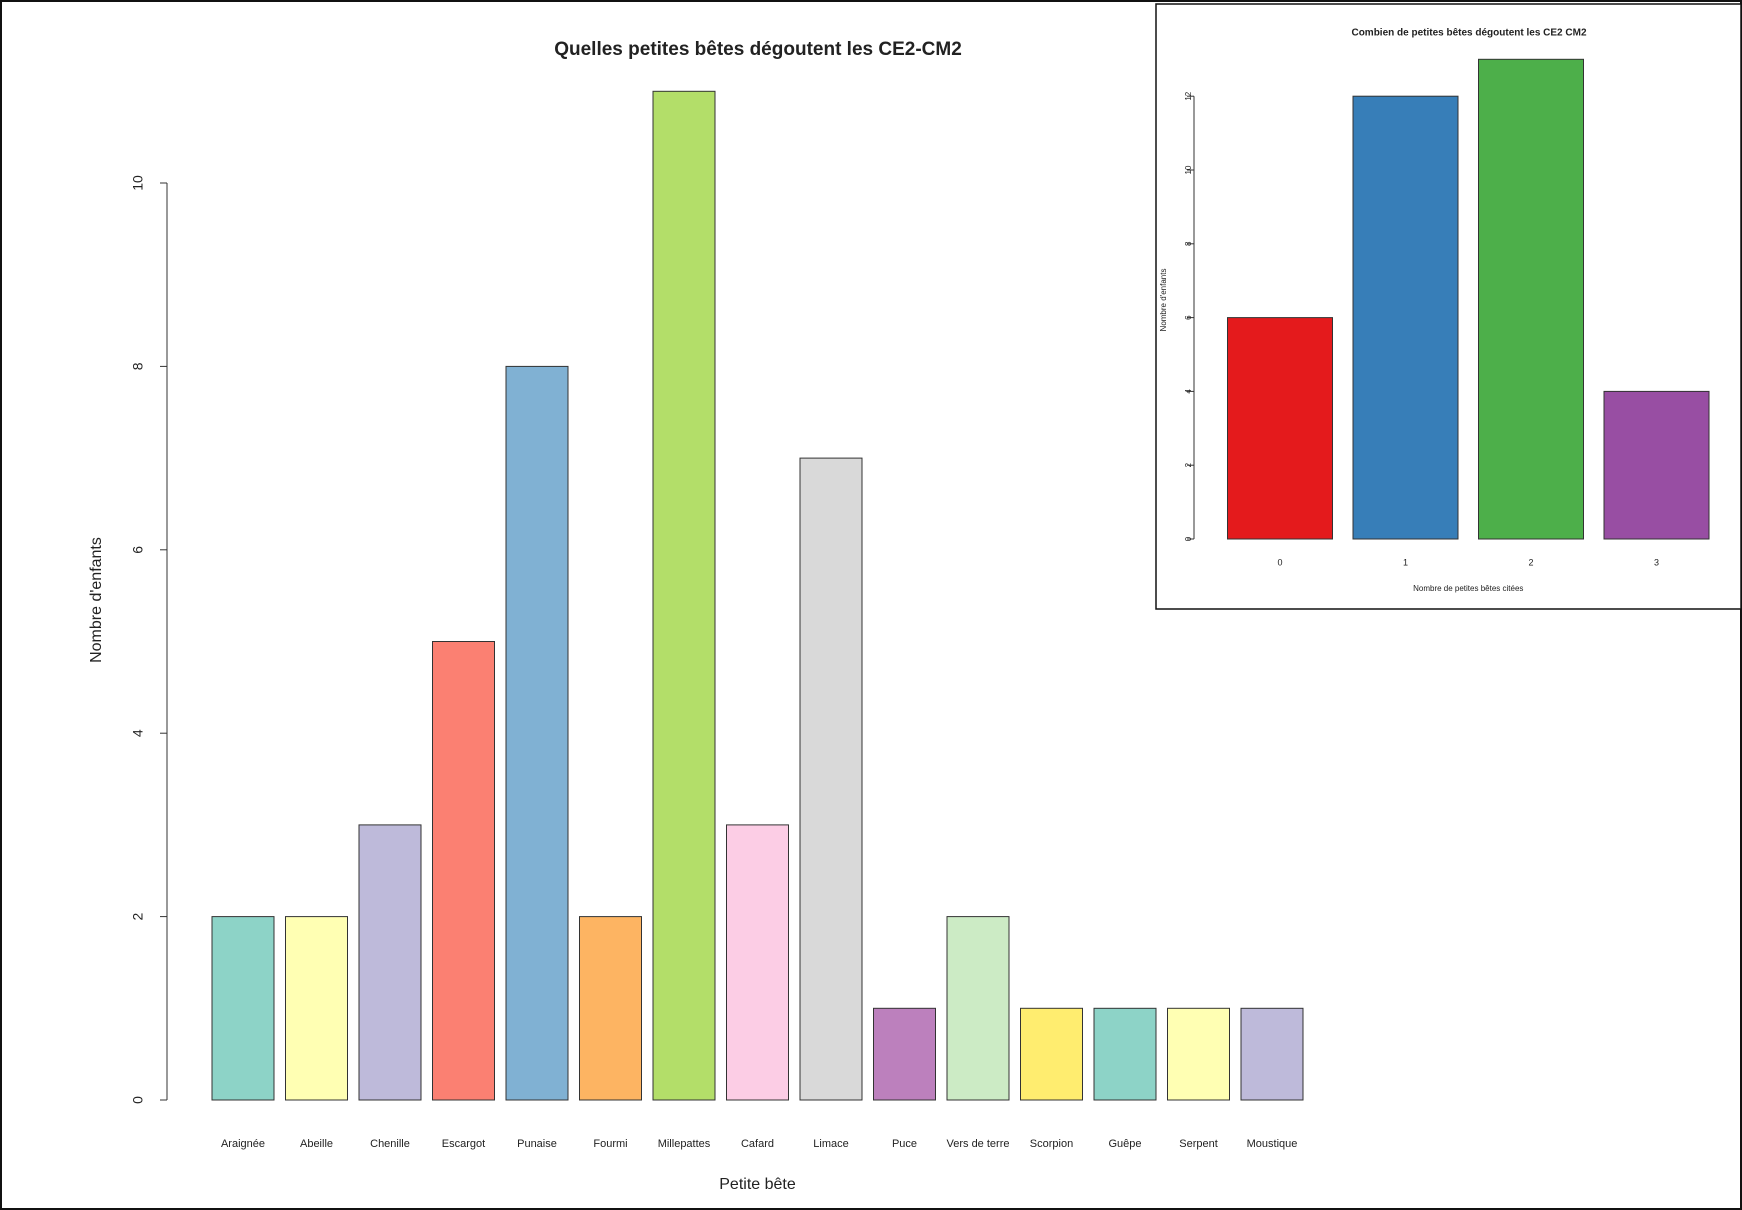  Describe the element at coordinates (610, 1144) in the screenshot. I see `x-tick-label: Fourmi` at that location.